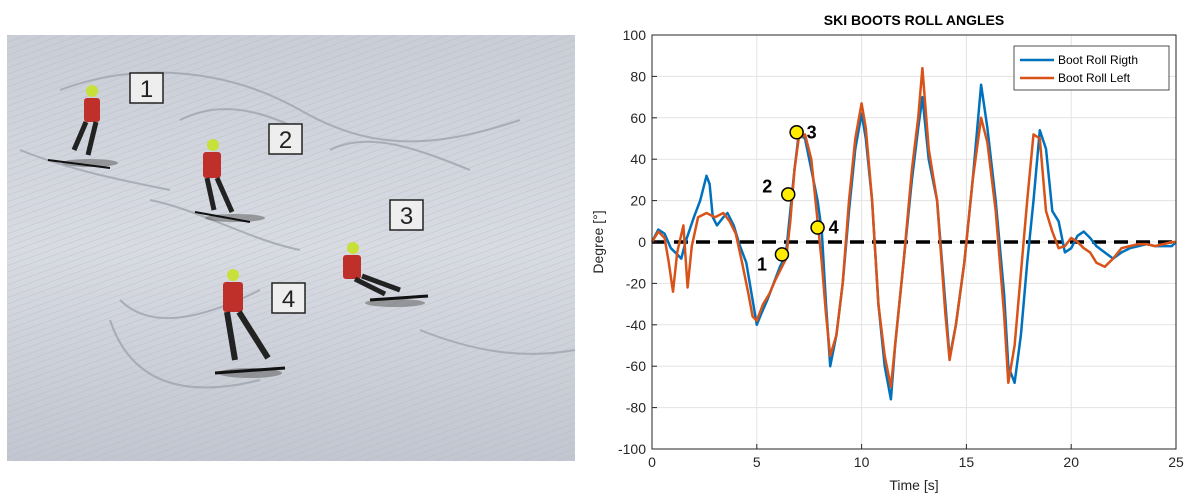  I want to click on annotation-label-3: 3, so click(812, 132).